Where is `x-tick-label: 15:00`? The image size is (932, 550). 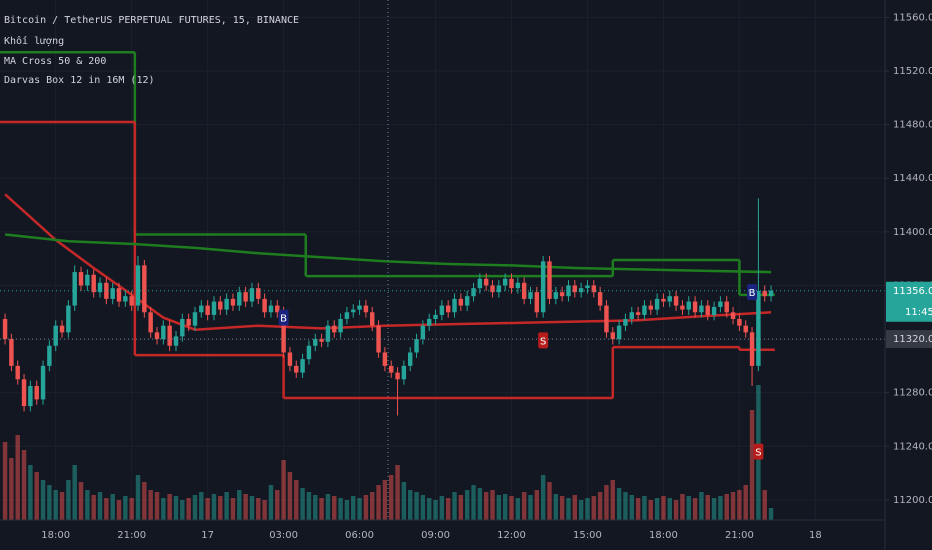 x-tick-label: 15:00 is located at coordinates (587, 535).